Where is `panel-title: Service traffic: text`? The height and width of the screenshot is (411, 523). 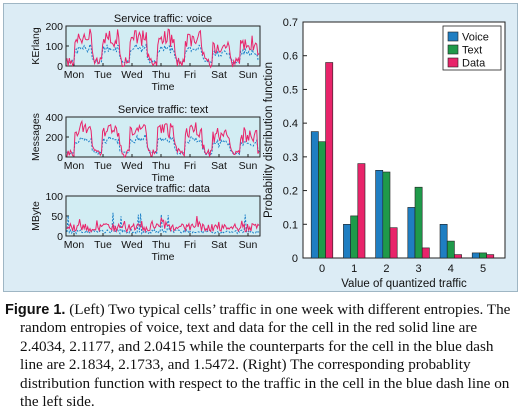 panel-title: Service traffic: text is located at coordinates (163, 110).